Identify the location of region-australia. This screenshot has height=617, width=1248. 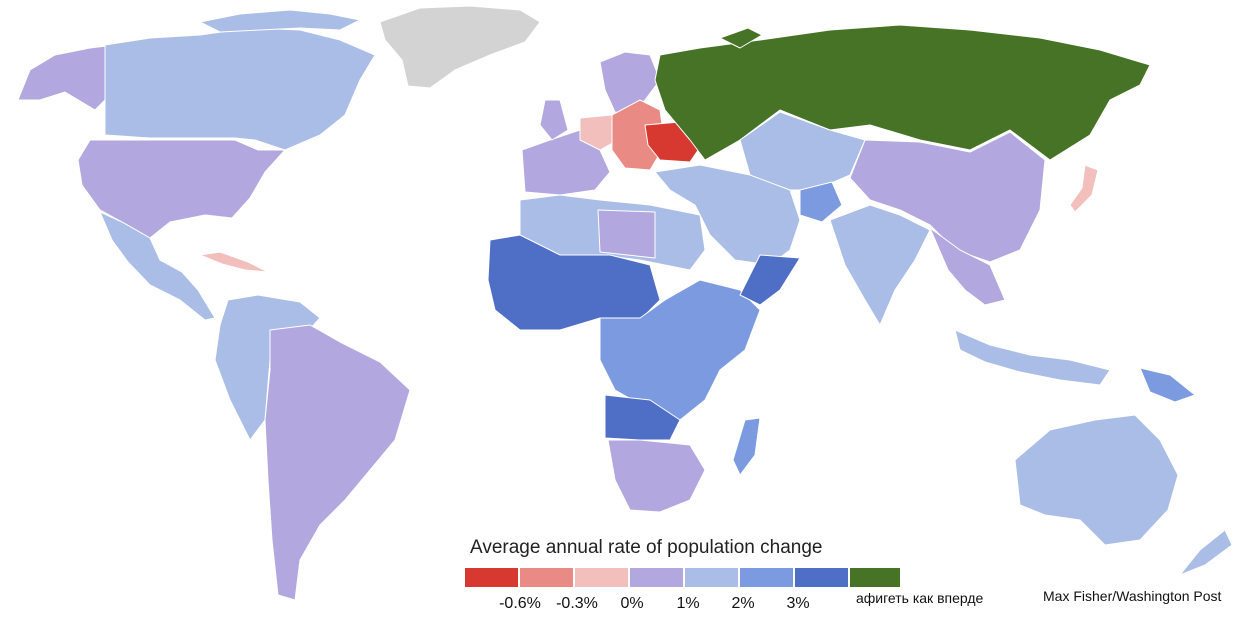
(1096, 480).